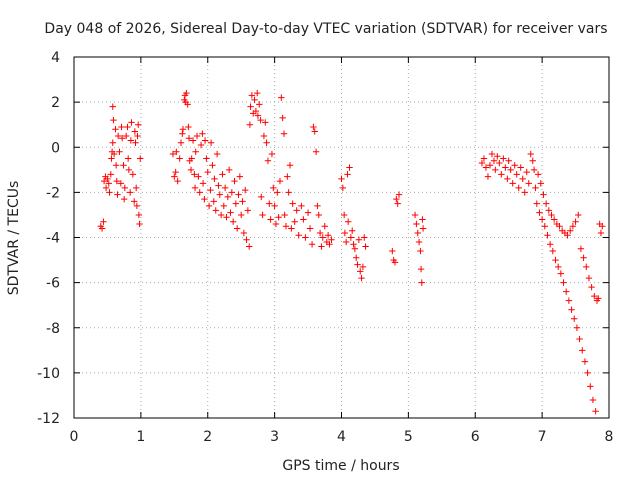 This screenshot has width=640, height=480. Describe the element at coordinates (341, 437) in the screenshot. I see `x-tick-label: 4` at that location.